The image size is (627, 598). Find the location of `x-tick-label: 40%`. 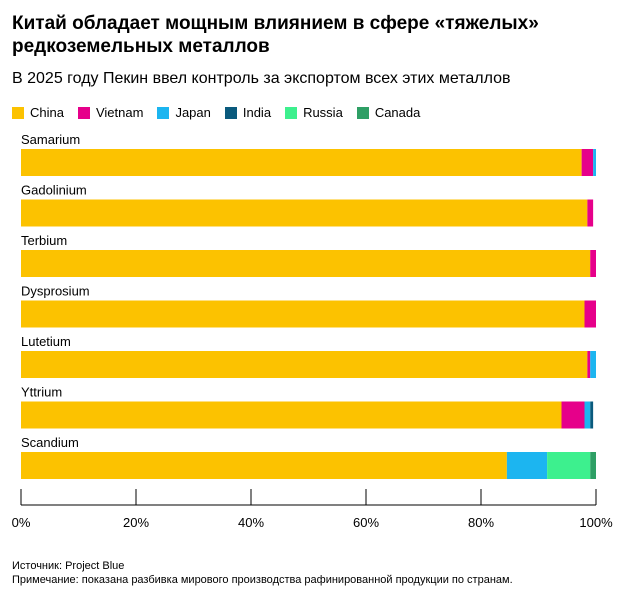

x-tick-label: 40% is located at coordinates (251, 522).